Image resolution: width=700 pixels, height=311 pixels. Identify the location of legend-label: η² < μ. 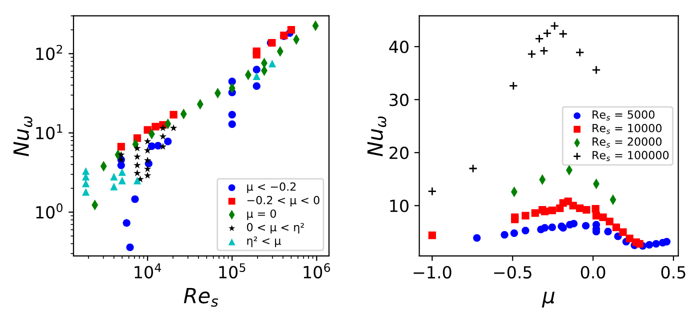
(264, 242).